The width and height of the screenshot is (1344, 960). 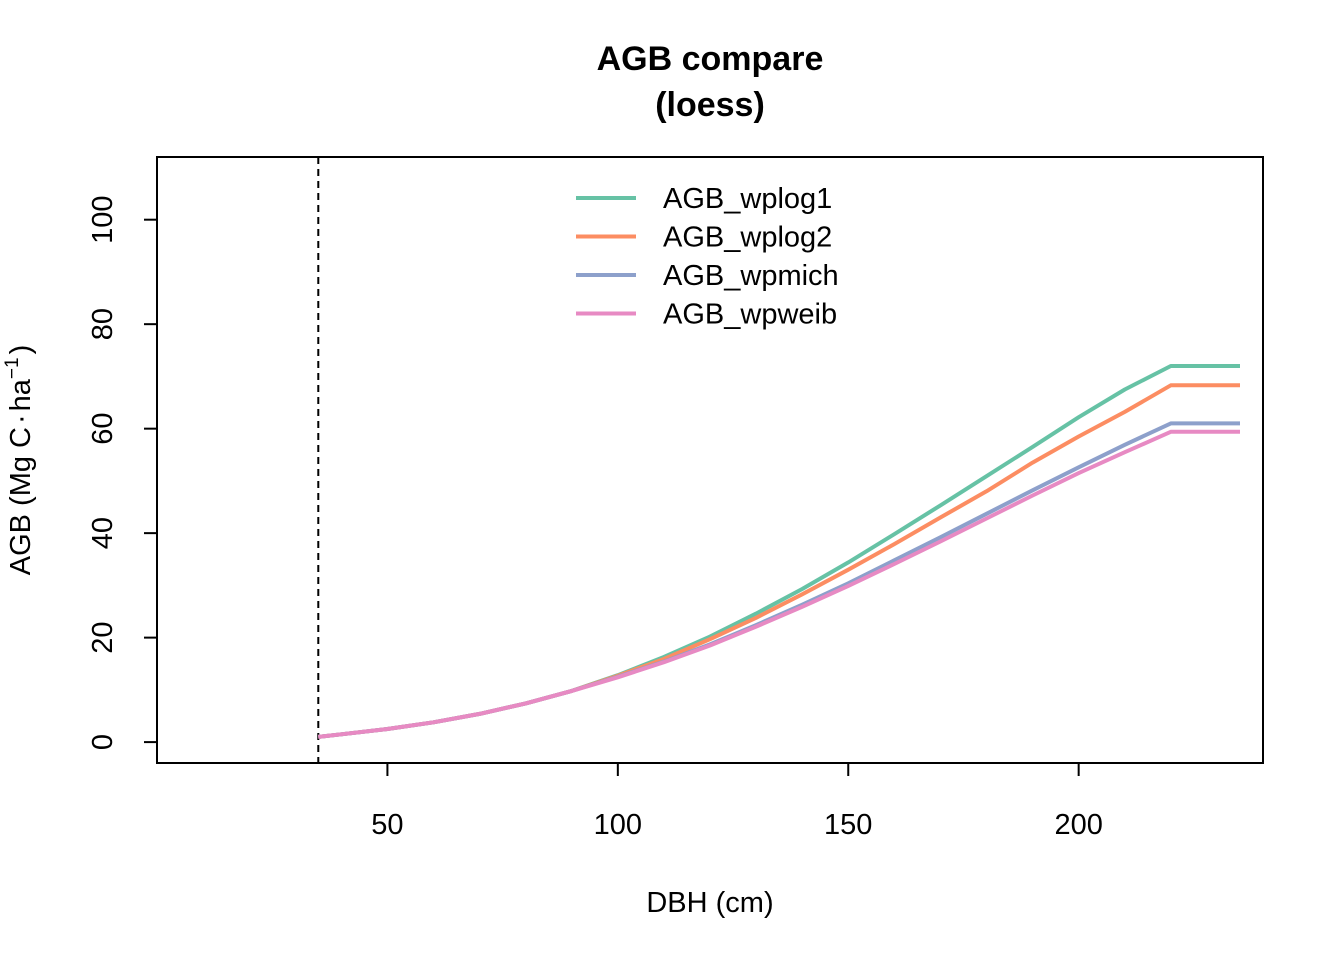 What do you see at coordinates (21, 350) in the screenshot?
I see `y-axis-label-suffix: )` at bounding box center [21, 350].